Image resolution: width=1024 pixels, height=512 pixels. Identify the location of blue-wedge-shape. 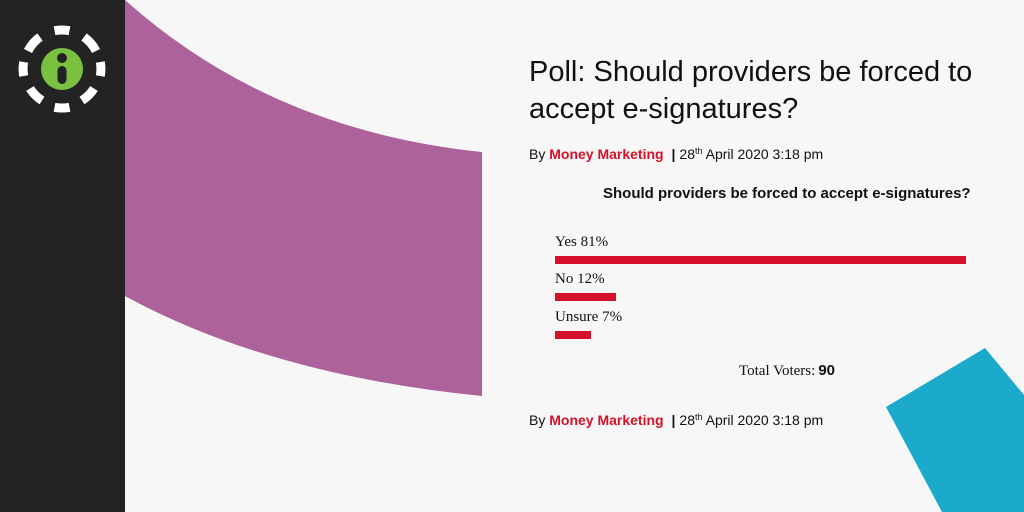
(955, 430).